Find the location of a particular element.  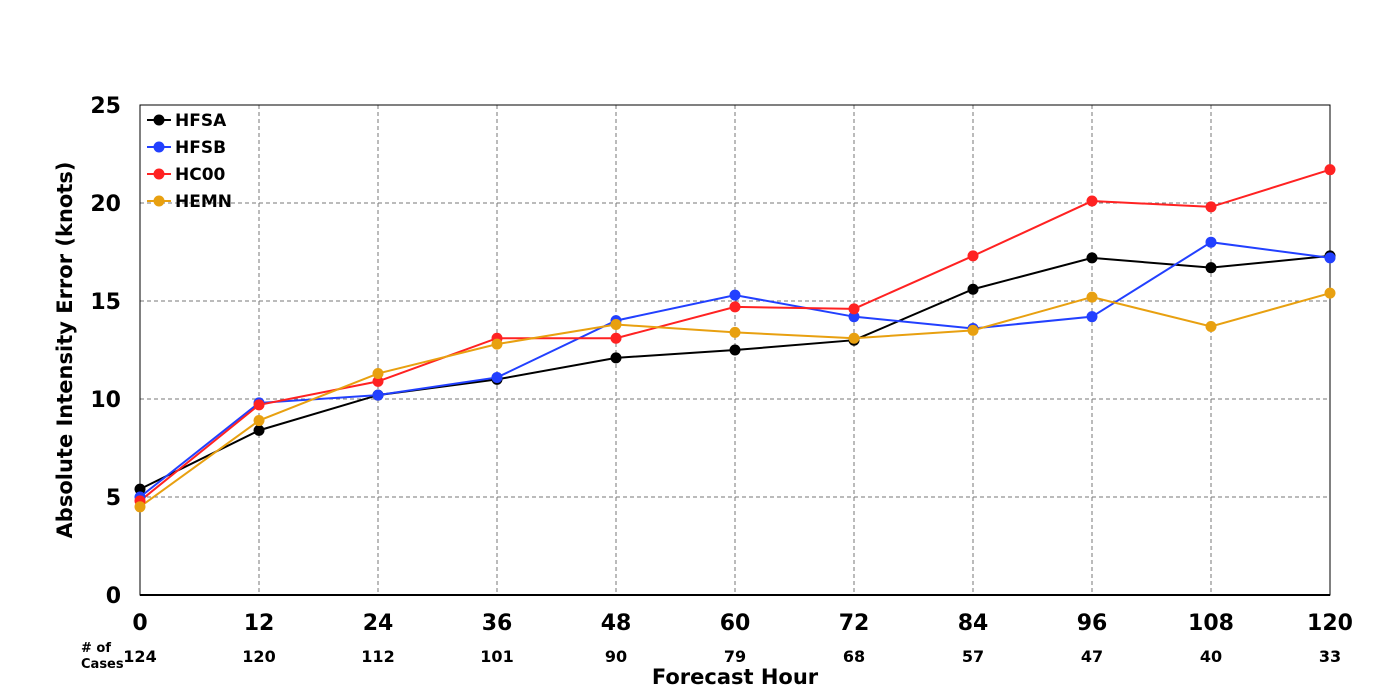

case-count: 124 is located at coordinates (139, 656).